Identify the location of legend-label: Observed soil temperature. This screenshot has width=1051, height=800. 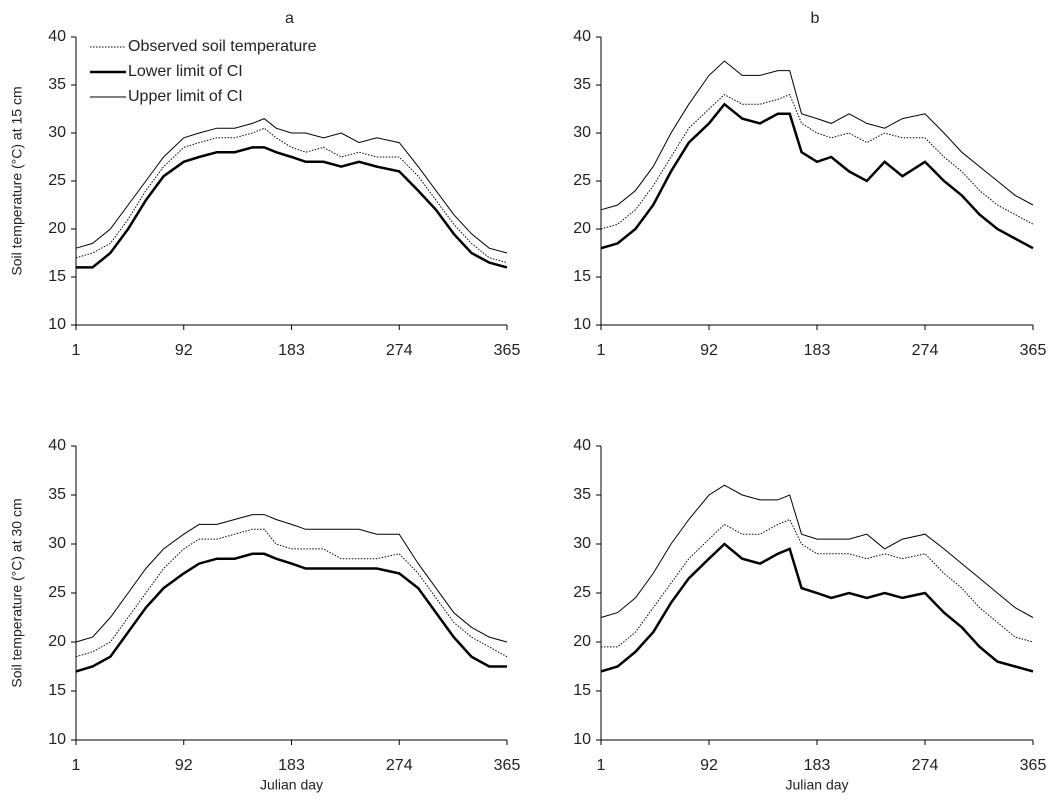
(222, 46).